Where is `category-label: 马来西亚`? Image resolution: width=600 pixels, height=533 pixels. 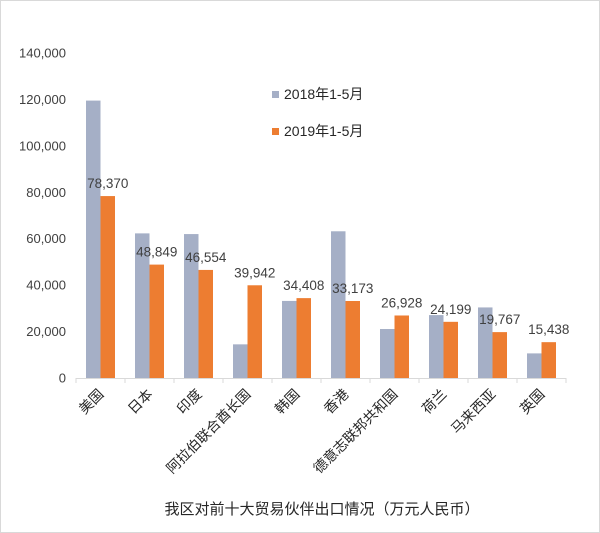 category-label: 马来西亚 is located at coordinates (473, 412).